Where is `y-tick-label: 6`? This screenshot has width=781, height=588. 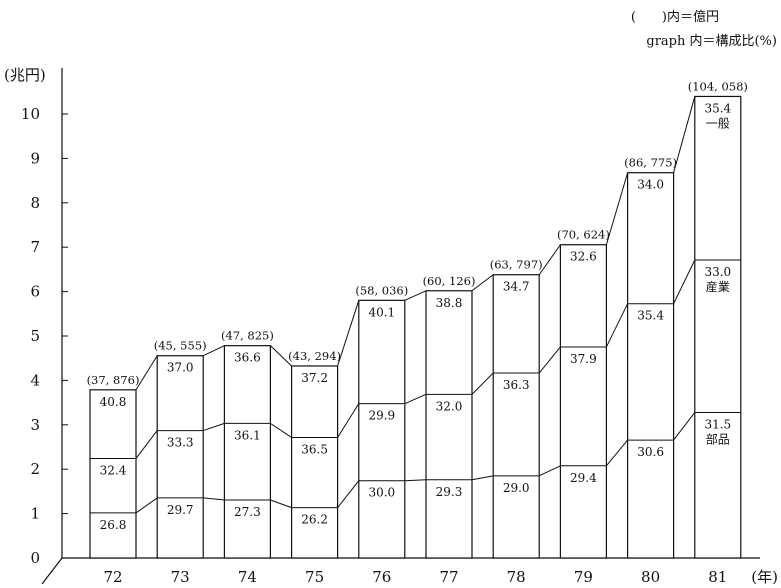
y-tick-label: 6 is located at coordinates (35, 292).